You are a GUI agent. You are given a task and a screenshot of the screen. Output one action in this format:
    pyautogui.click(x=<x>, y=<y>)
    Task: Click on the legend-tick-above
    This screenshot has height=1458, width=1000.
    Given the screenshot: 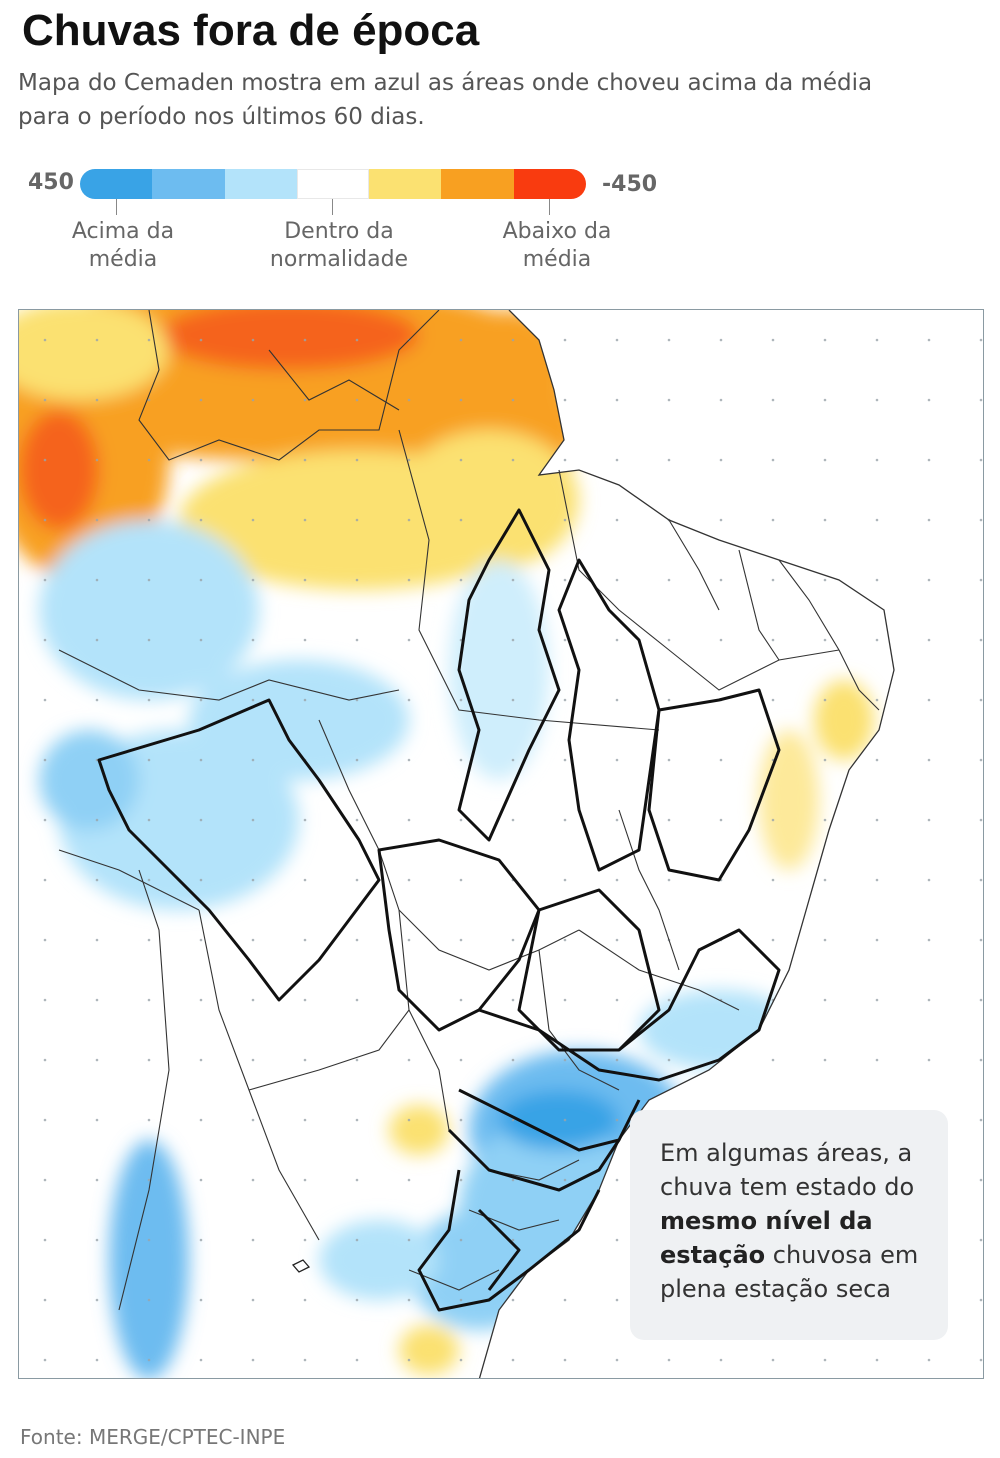 What is the action you would take?
    pyautogui.click(x=116, y=207)
    